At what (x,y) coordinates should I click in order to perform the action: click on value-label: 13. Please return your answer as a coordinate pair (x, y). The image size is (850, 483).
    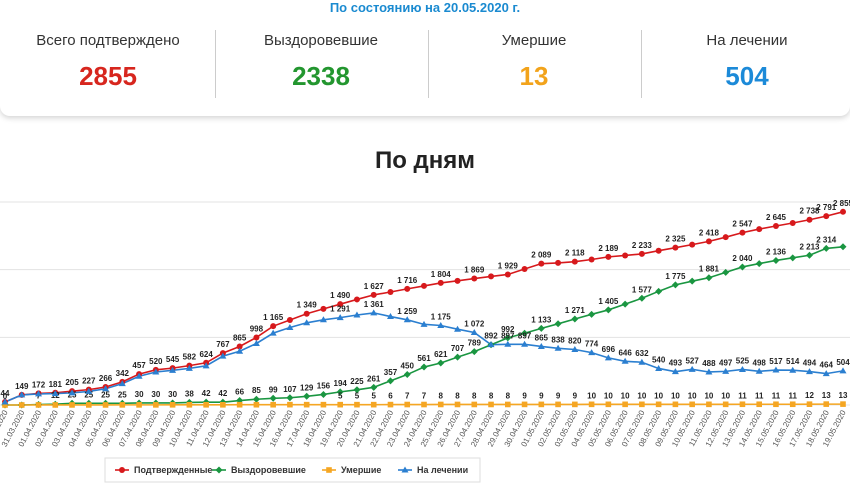
    Looking at the image, I should click on (826, 395).